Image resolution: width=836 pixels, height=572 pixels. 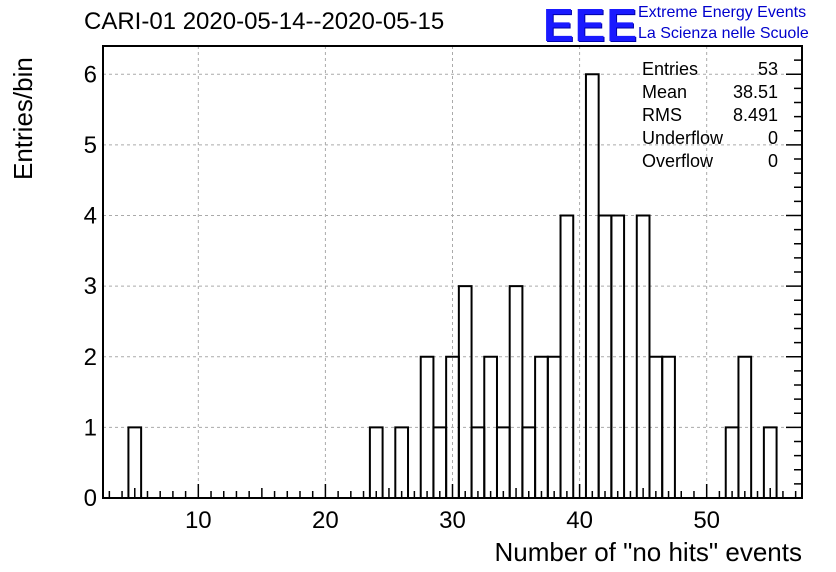 I want to click on x-tick-label: 50, so click(x=706, y=520).